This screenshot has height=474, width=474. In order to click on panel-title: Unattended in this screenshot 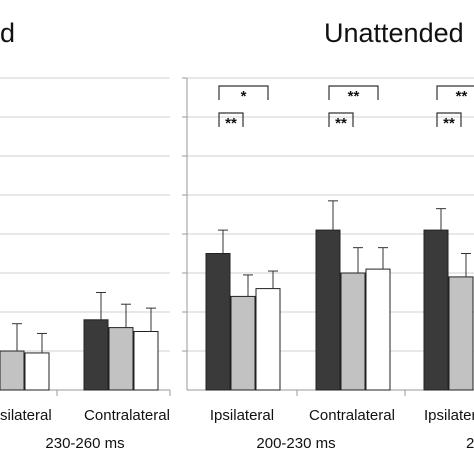, I will do `click(394, 33)`.